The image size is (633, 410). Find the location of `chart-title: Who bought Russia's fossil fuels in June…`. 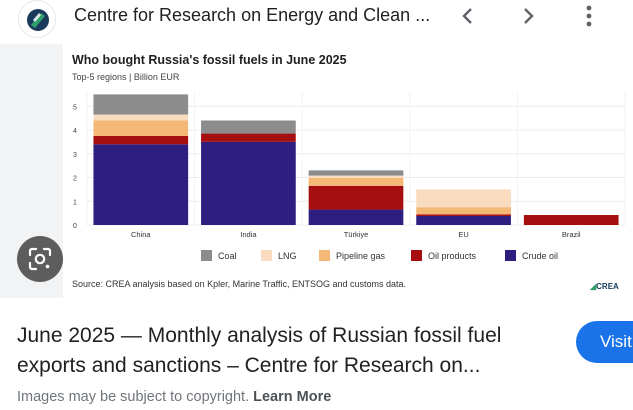

chart-title: Who bought Russia's fossil fuels in June… is located at coordinates (209, 60).